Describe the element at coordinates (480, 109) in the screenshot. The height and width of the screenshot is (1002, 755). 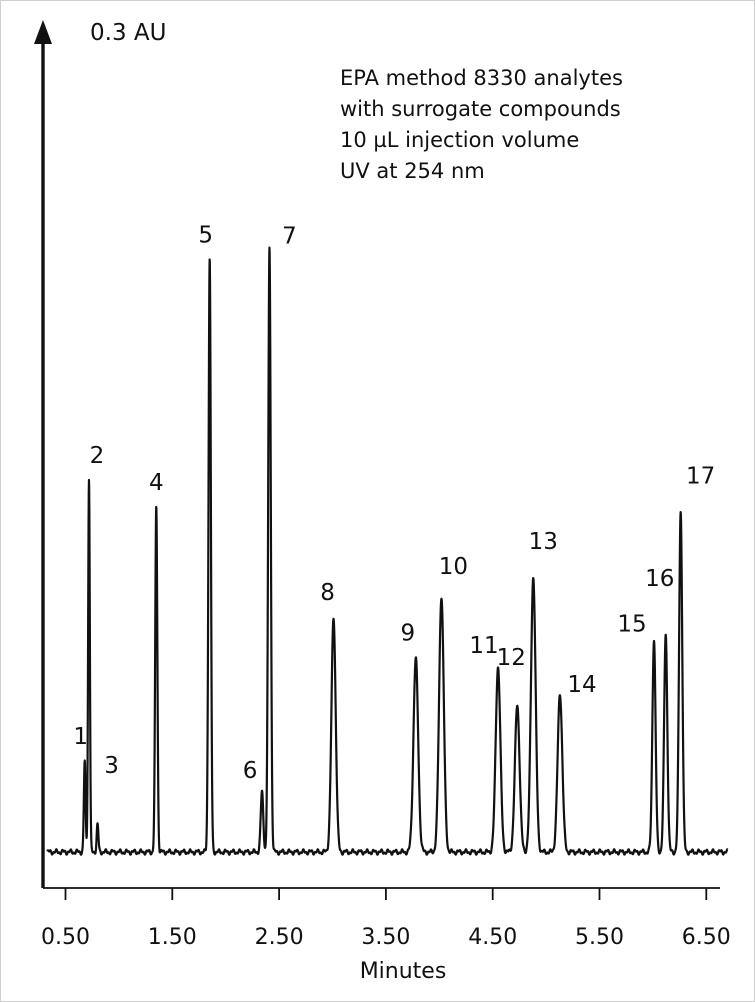
I see `annotation-line: with surrogate compounds` at that location.